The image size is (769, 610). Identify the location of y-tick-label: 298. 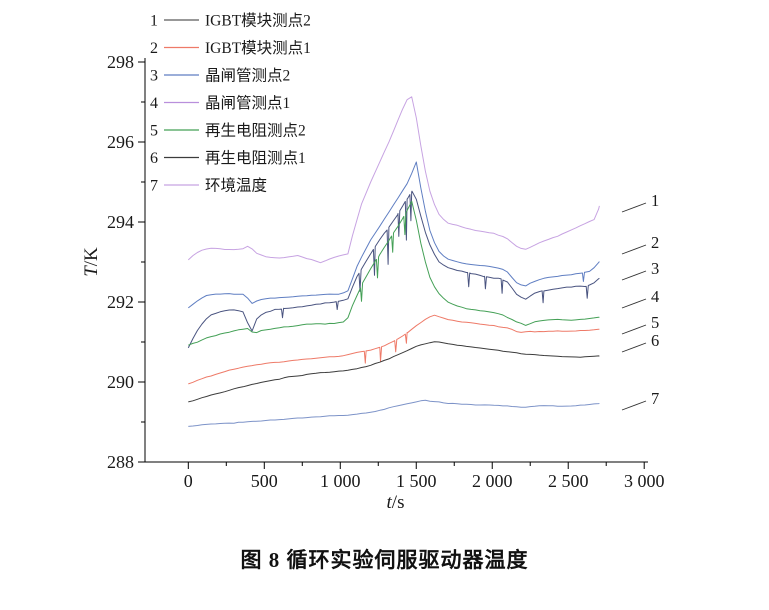
(120, 62).